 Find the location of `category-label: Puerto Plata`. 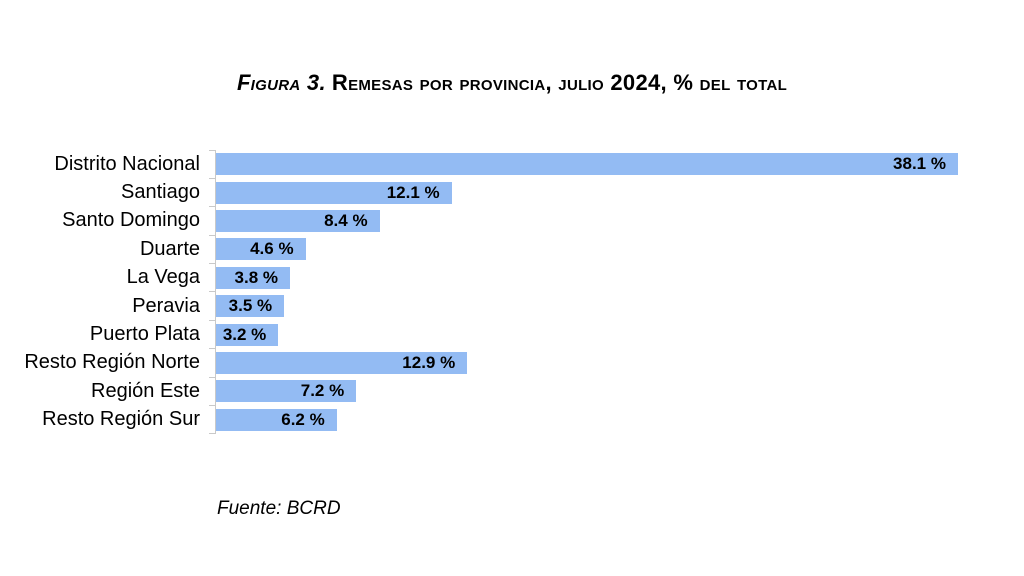

category-label: Puerto Plata is located at coordinates (144, 334).